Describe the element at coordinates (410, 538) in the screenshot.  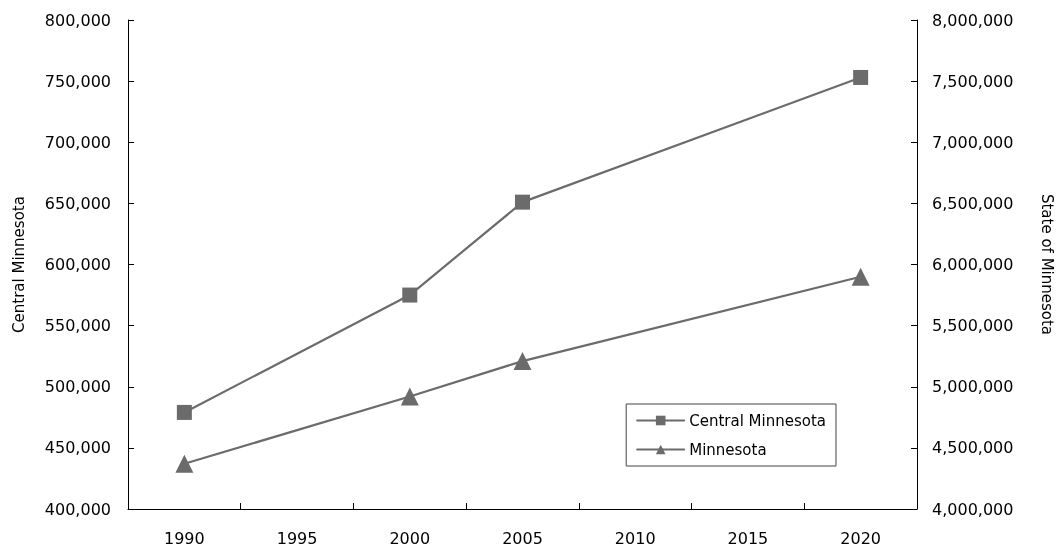
I see `x-tick-label: 2000` at that location.